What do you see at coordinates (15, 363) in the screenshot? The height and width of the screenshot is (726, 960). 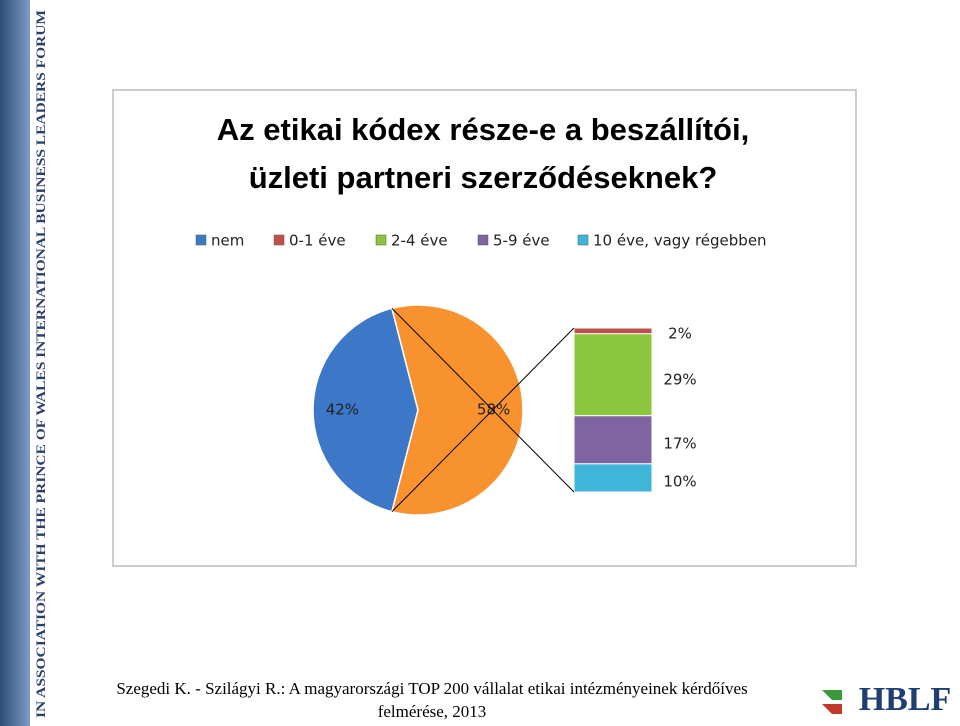 I see `side-strip` at bounding box center [15, 363].